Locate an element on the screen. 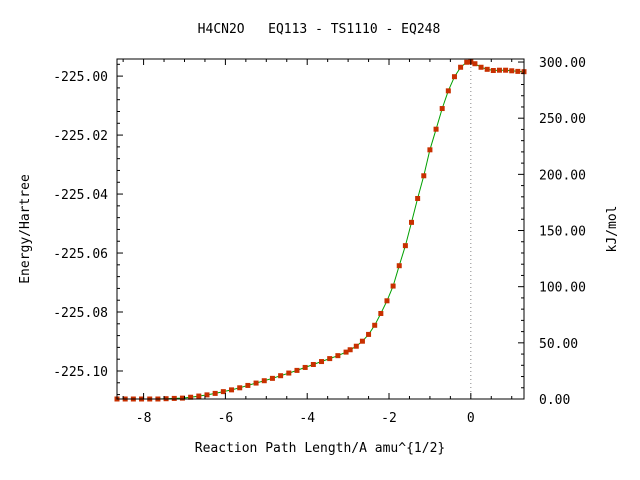 The width and height of the screenshot is (640, 480). y2-tick-label: 250.00 is located at coordinates (562, 119).